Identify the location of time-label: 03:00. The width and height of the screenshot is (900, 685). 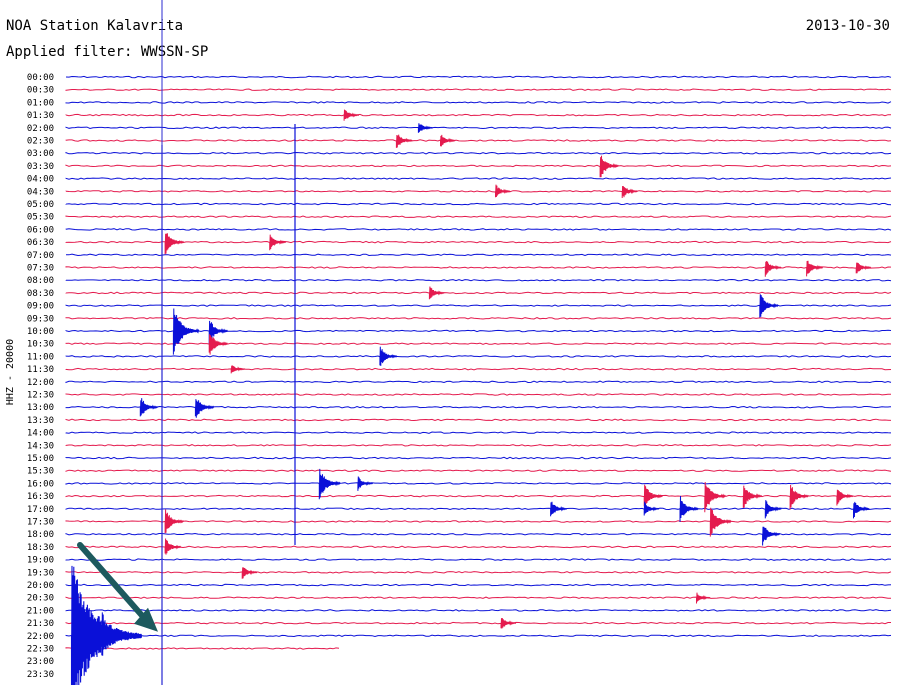
(40, 154).